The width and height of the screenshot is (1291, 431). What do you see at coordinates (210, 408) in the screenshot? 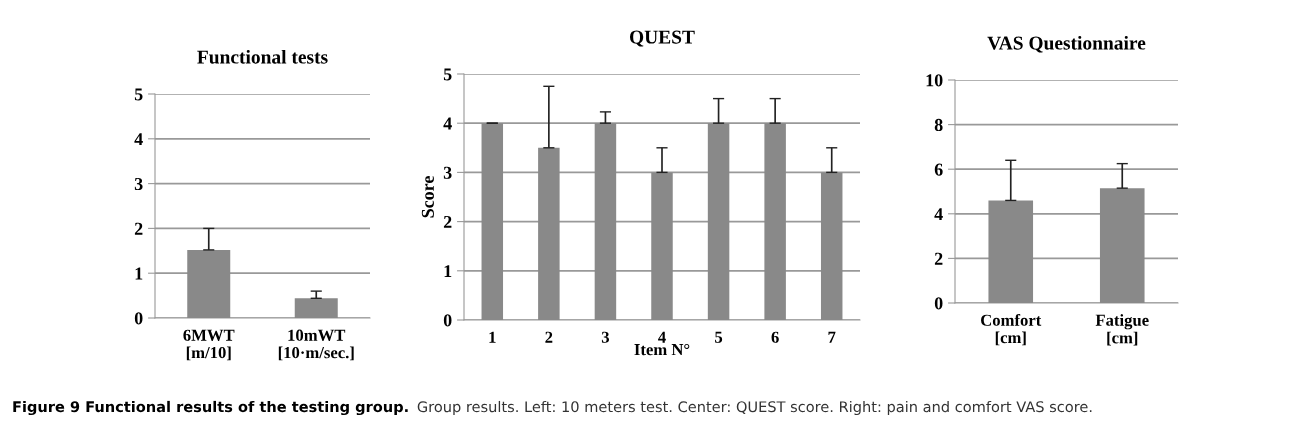
I see `caption: Figure 9 Functional results of the testing group.` at bounding box center [210, 408].